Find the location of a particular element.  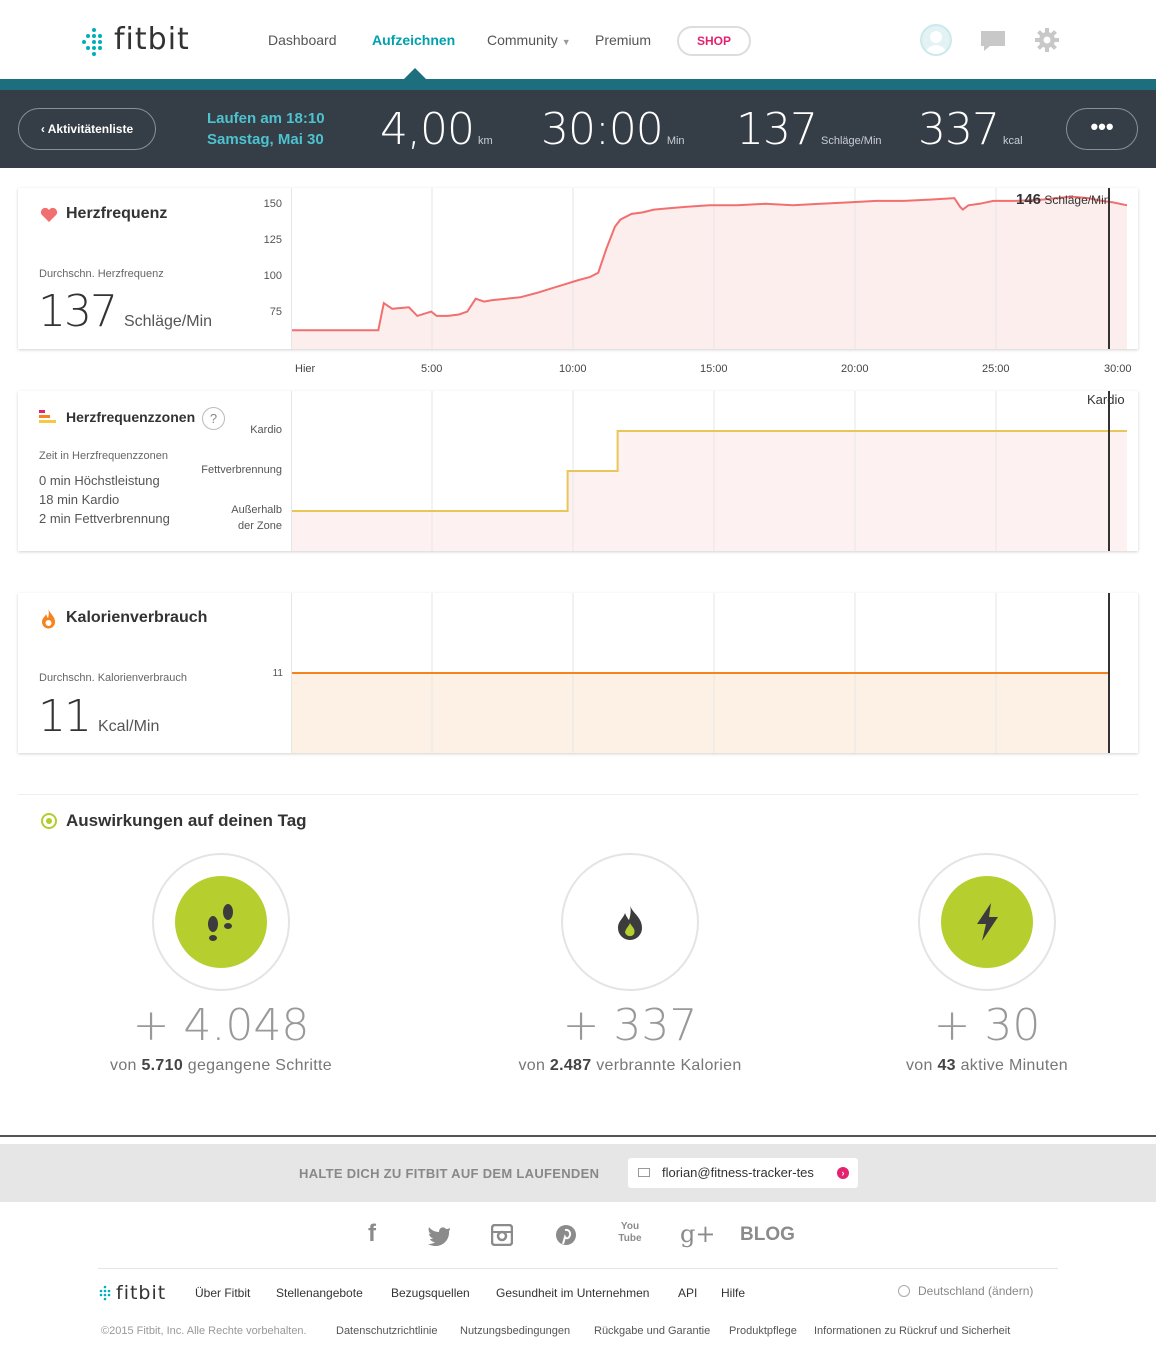

duration-value: 30:00 is located at coordinates (602, 129).